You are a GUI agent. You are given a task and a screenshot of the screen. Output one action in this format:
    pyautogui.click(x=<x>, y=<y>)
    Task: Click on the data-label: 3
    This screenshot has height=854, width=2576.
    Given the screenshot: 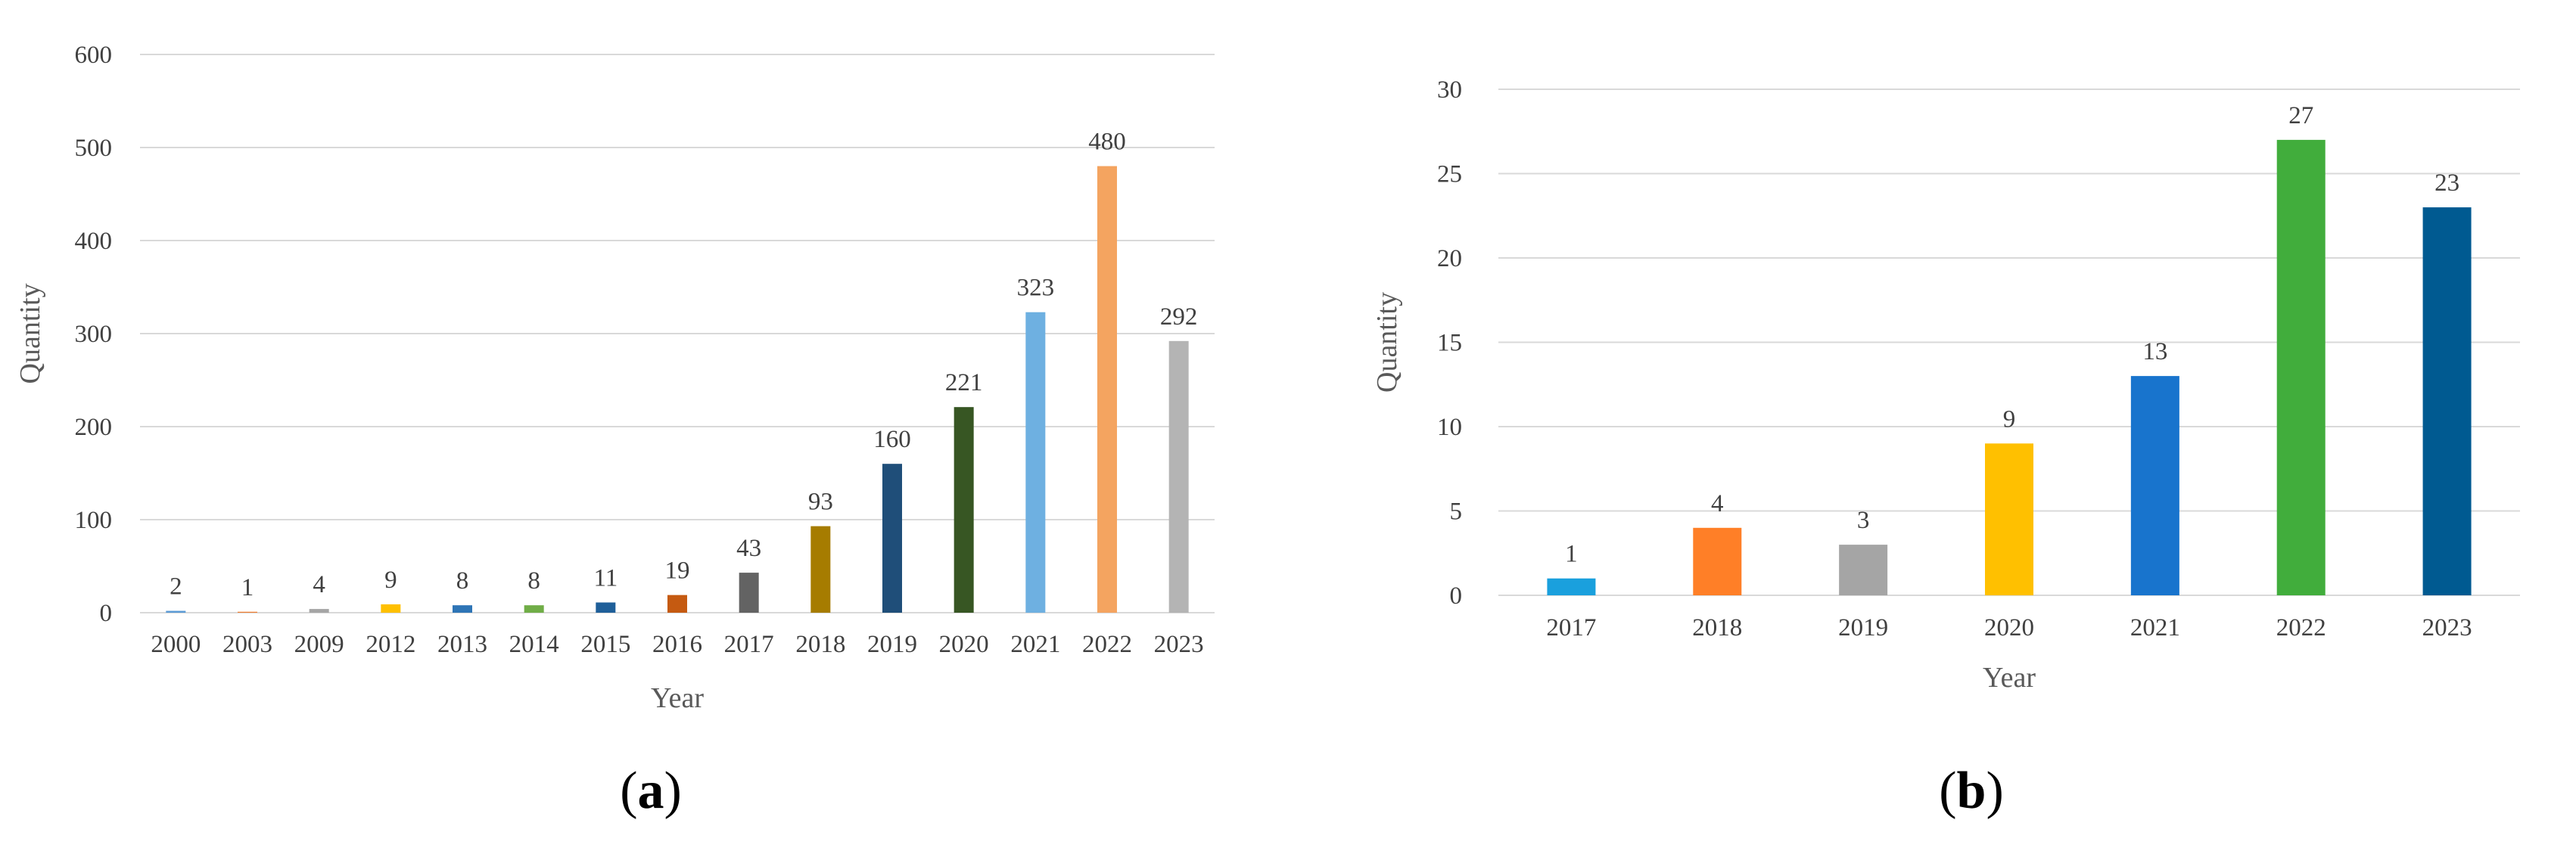 What is the action you would take?
    pyautogui.click(x=1863, y=520)
    